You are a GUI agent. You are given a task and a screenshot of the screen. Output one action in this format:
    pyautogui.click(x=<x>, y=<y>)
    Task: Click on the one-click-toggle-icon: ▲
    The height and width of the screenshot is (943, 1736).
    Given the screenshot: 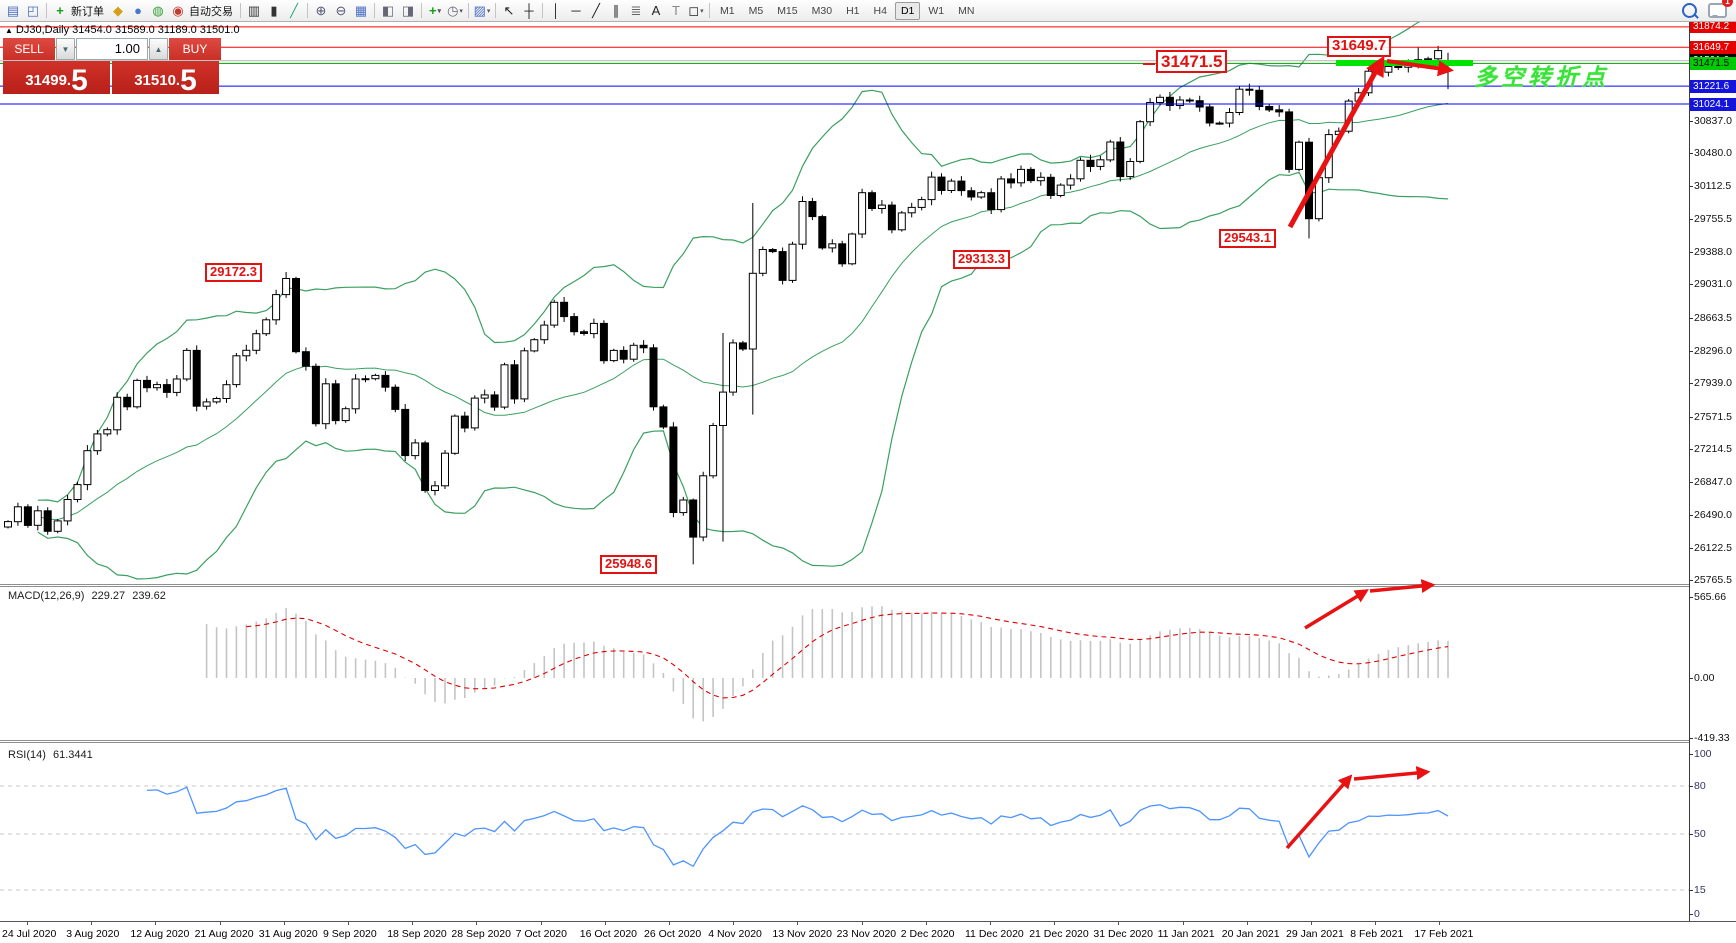 What is the action you would take?
    pyautogui.click(x=9, y=30)
    